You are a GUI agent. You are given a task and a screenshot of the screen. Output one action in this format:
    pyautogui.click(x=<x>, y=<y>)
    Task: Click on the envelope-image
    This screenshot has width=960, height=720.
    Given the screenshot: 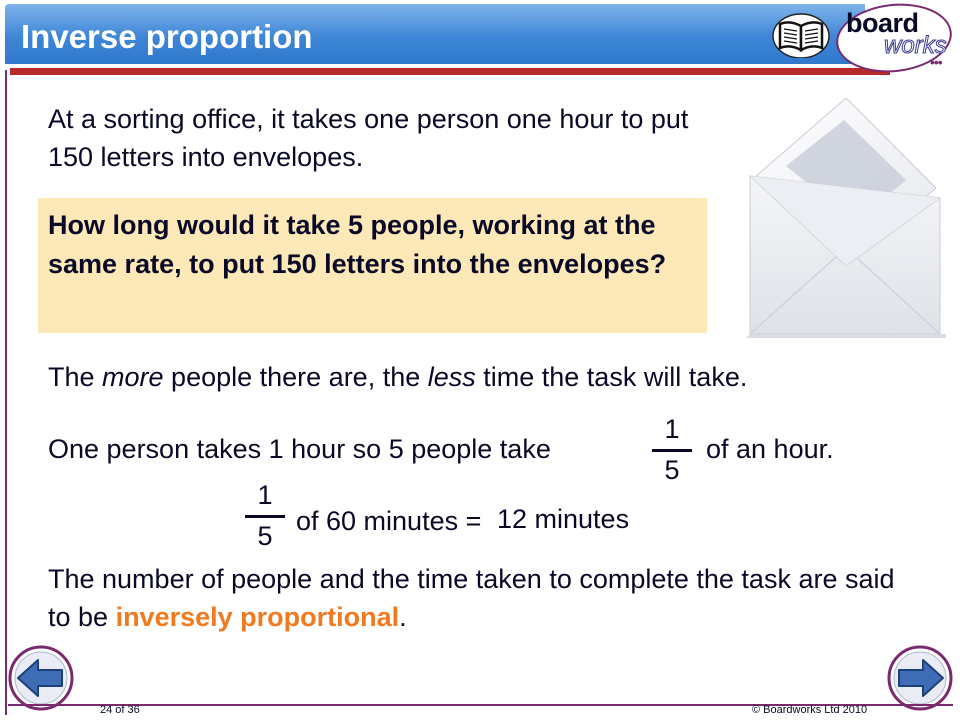 What is the action you would take?
    pyautogui.click(x=846, y=218)
    